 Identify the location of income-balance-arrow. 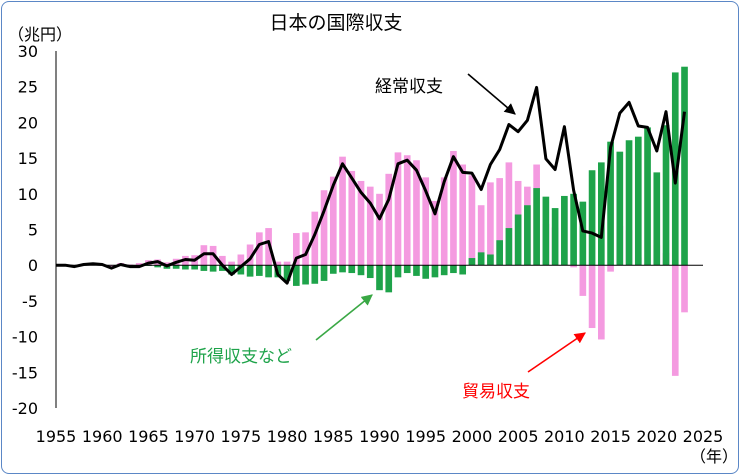
(344, 317).